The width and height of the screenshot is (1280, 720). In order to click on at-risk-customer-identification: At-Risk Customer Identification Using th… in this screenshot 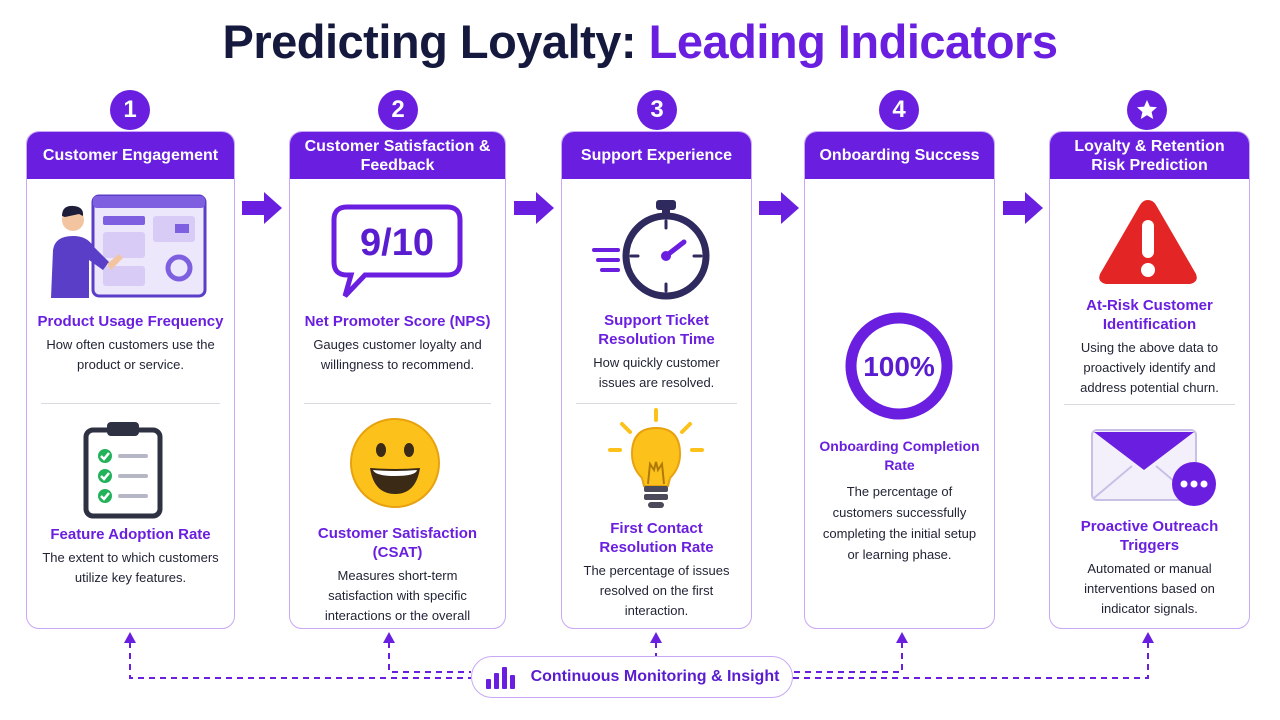, I will do `click(1149, 347)`.